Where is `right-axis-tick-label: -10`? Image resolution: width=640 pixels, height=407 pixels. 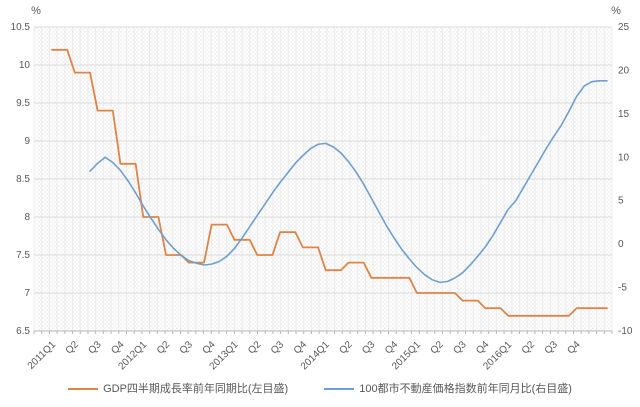
right-axis-tick-label: -10 is located at coordinates (625, 331).